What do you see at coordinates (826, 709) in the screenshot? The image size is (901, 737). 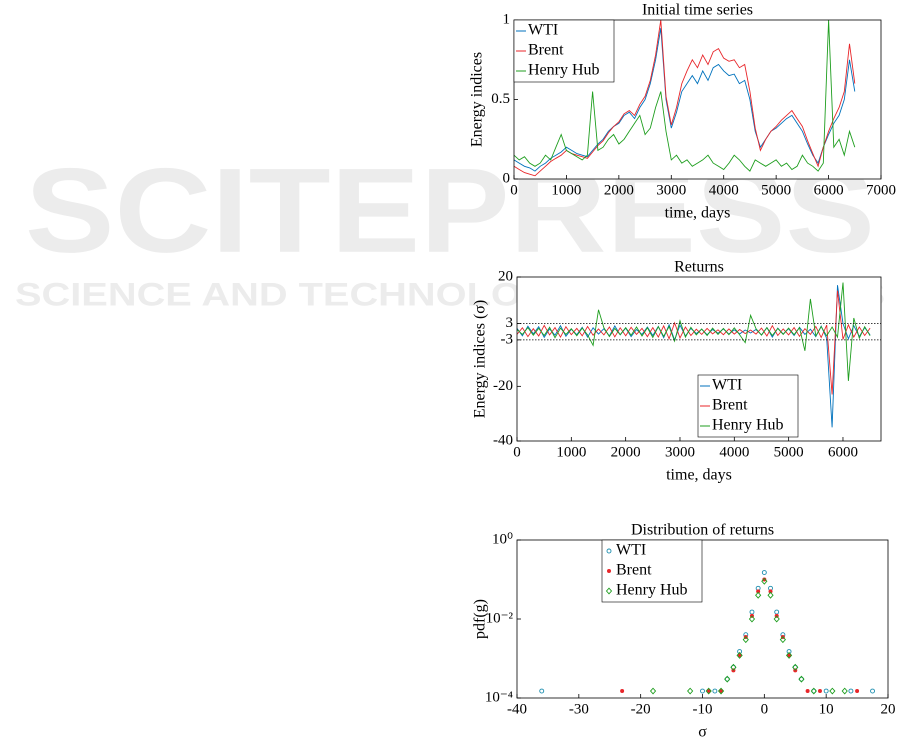 I see `x-tick-label: 10` at bounding box center [826, 709].